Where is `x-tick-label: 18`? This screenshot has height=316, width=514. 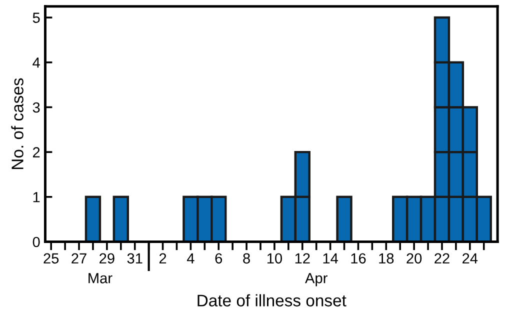
x-tick-label: 18 is located at coordinates (386, 258).